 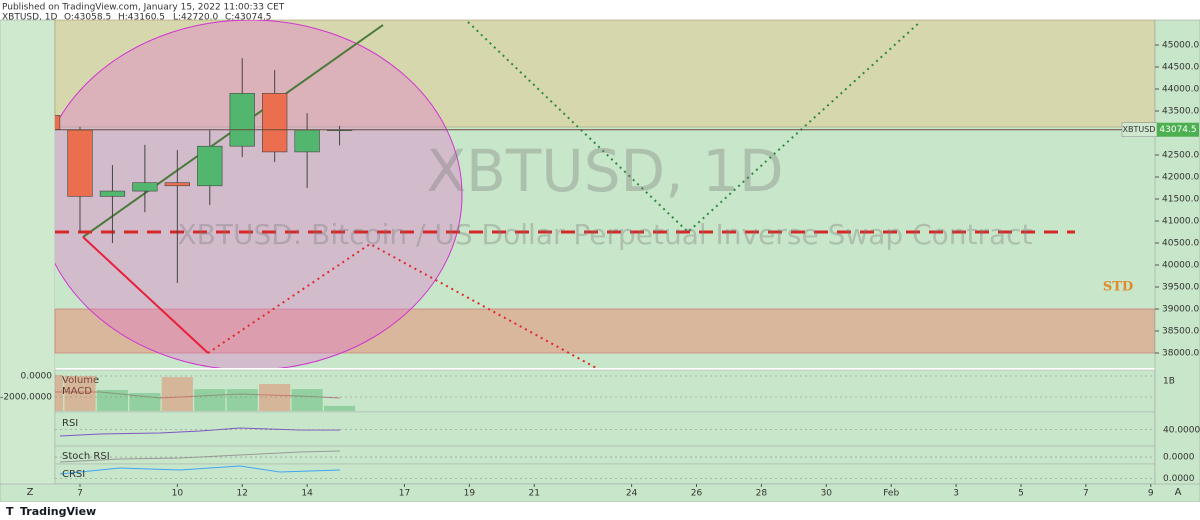 What do you see at coordinates (242, 494) in the screenshot?
I see `x-tick-label: 12` at bounding box center [242, 494].